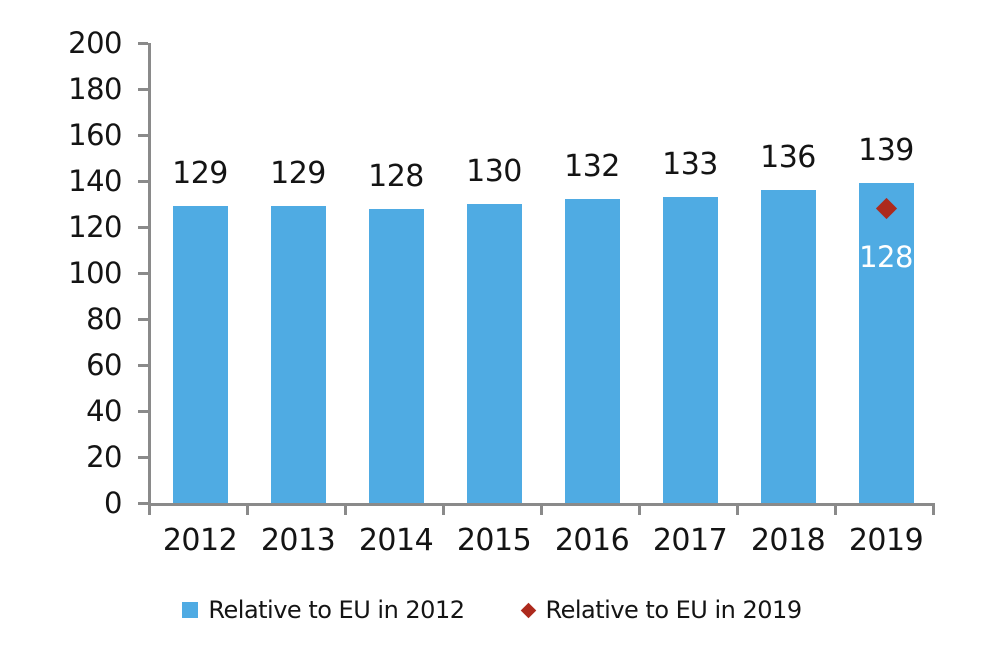 The height and width of the screenshot is (664, 984). I want to click on legend-label-bar-series: Relative to EU in 2012, so click(336, 610).